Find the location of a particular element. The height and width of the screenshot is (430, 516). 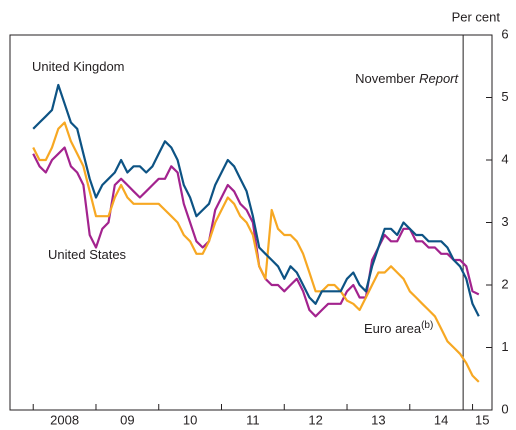

y-tick-label: 3 is located at coordinates (504, 221).